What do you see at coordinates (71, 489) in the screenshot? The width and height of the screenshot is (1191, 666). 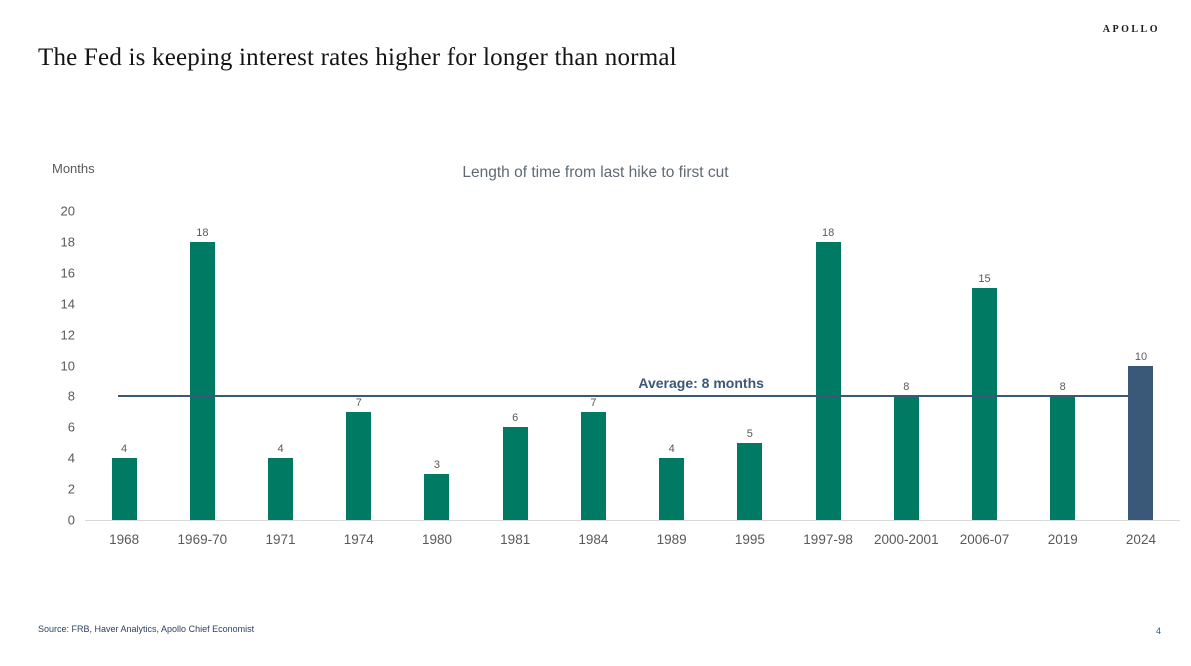 I see `y-tick-label: 2` at bounding box center [71, 489].